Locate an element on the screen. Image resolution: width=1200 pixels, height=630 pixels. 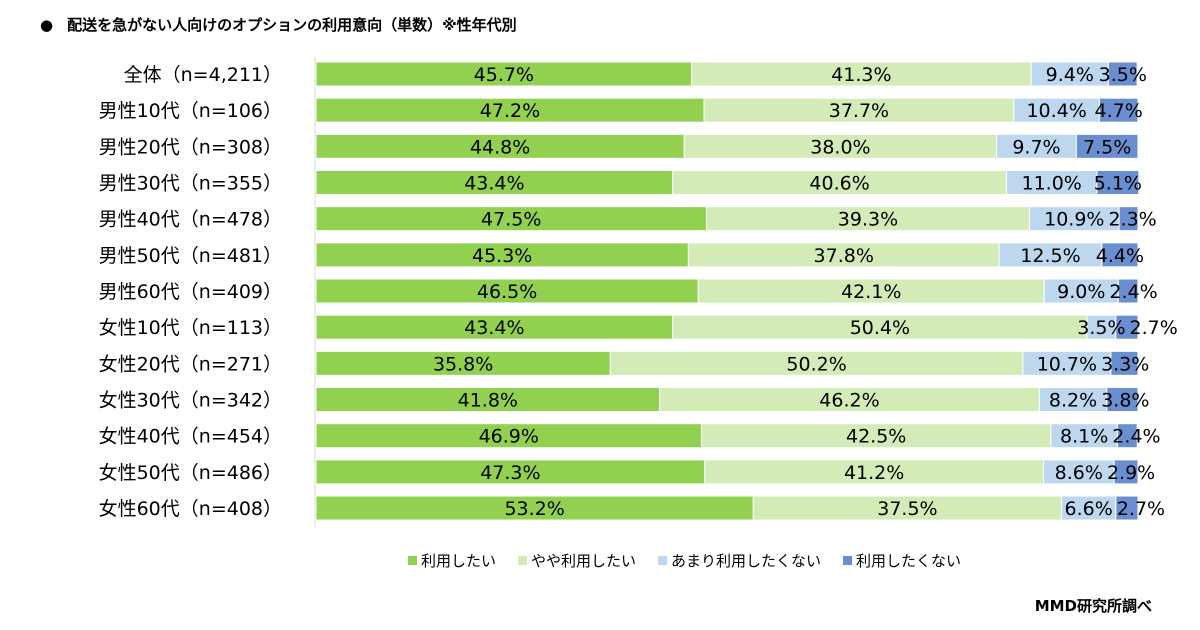
title-text: 配送を急がない人向けのオプションの利用意向（単数）※性年代別 is located at coordinates (292, 25).